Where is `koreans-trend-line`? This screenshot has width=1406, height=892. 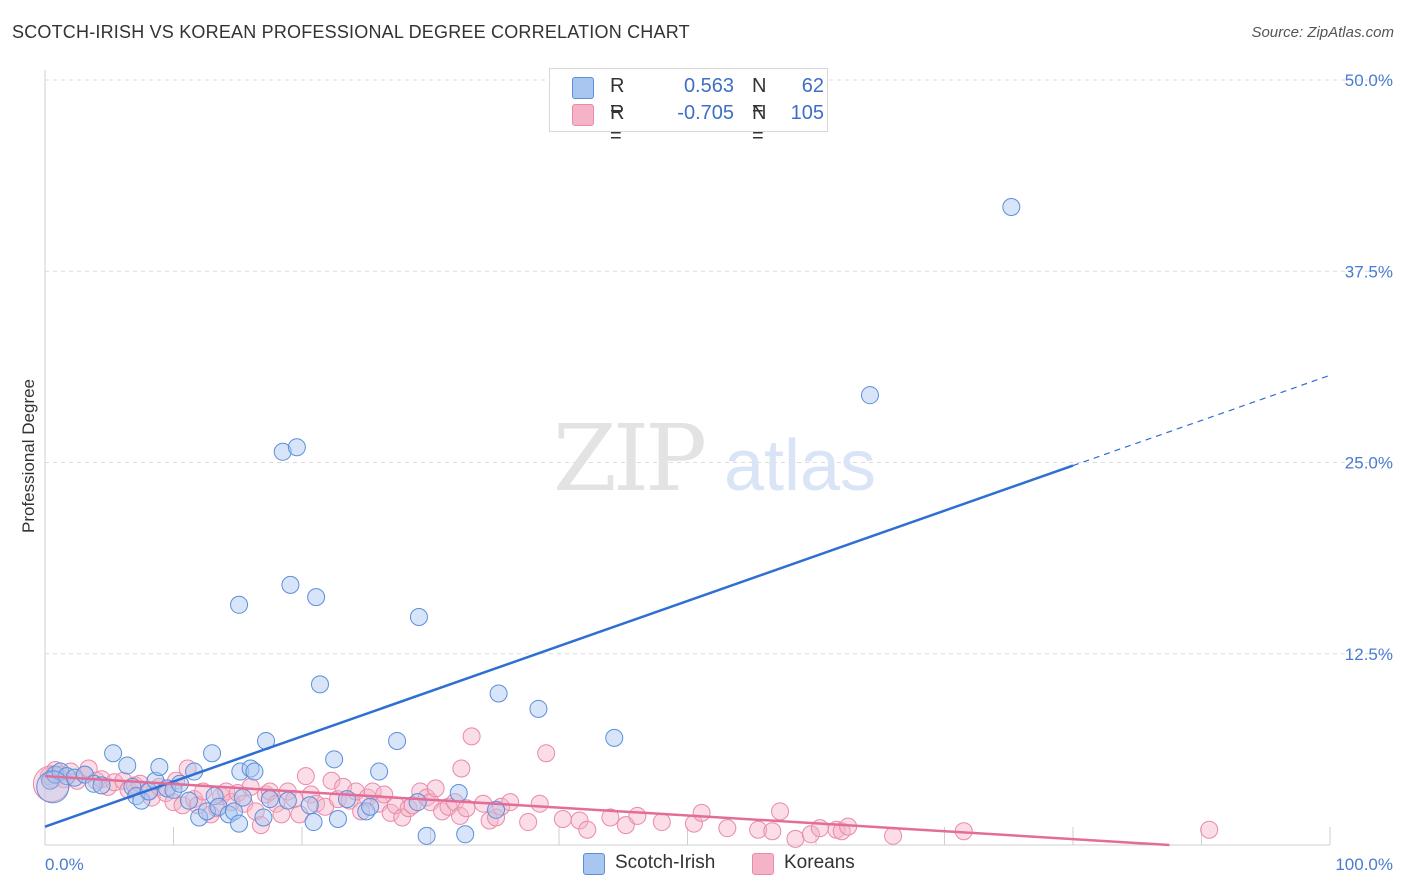
koreans-trend-line is located at coordinates (607, 810).